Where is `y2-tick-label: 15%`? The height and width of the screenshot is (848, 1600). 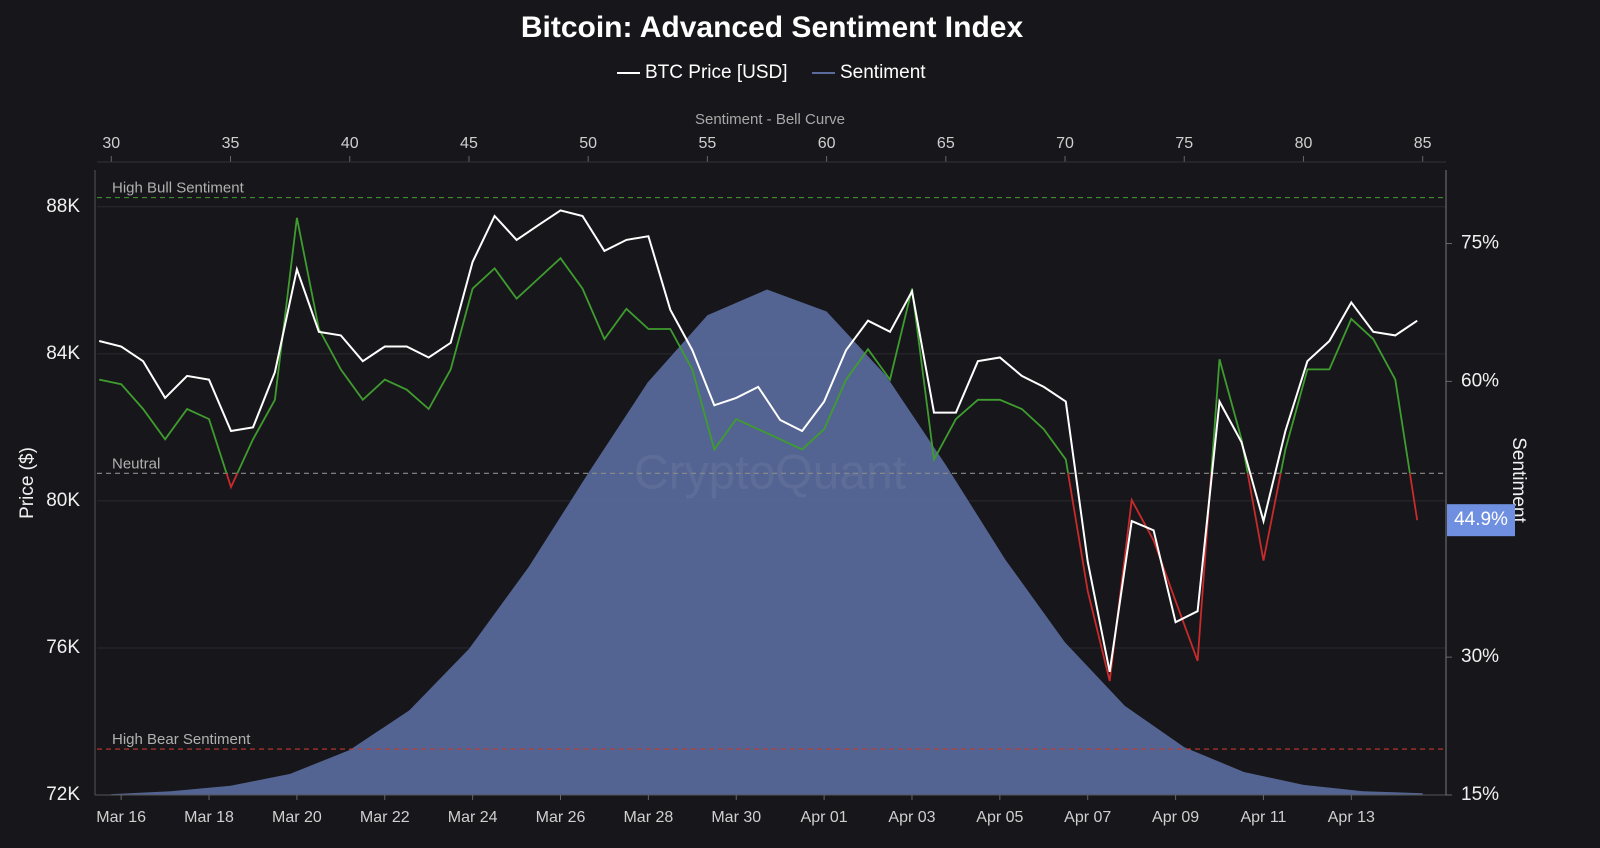 y2-tick-label: 15% is located at coordinates (1480, 794).